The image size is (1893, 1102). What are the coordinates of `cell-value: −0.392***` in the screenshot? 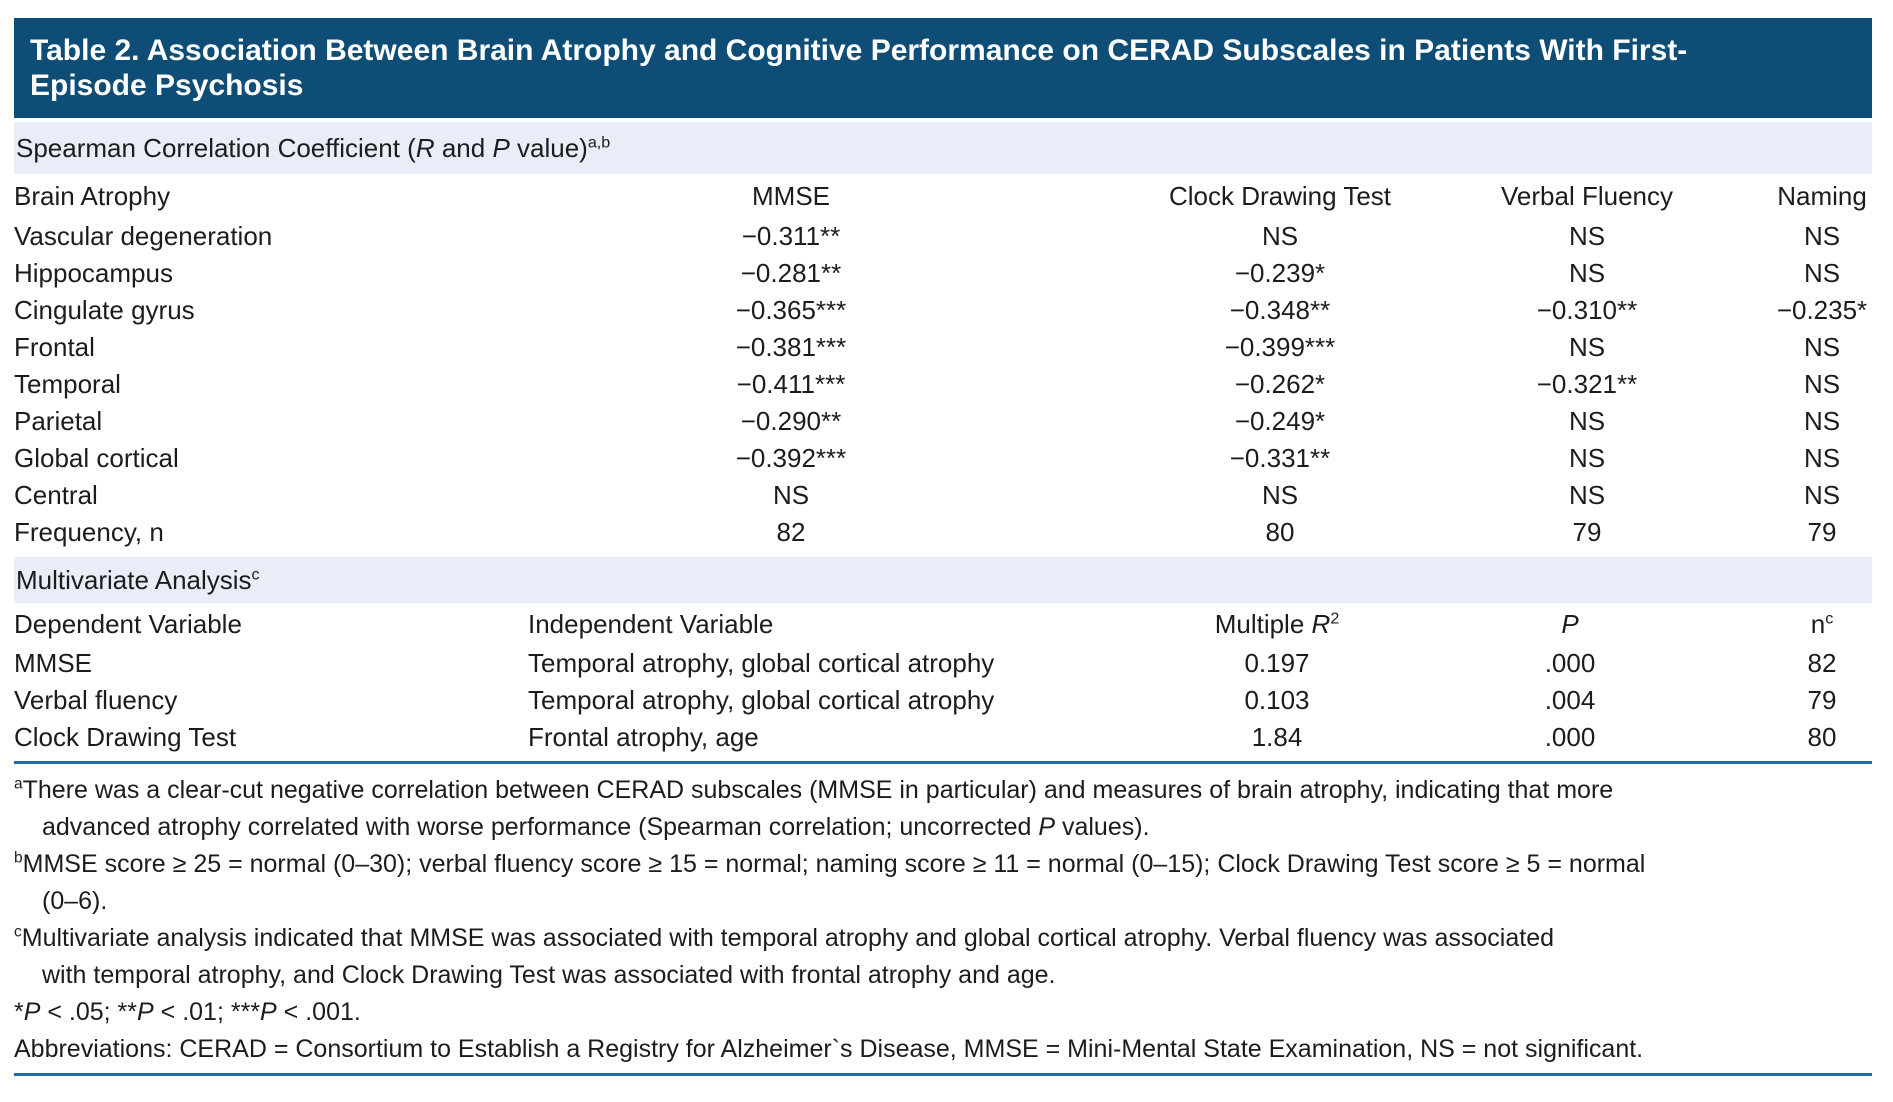 It's located at (791, 458).